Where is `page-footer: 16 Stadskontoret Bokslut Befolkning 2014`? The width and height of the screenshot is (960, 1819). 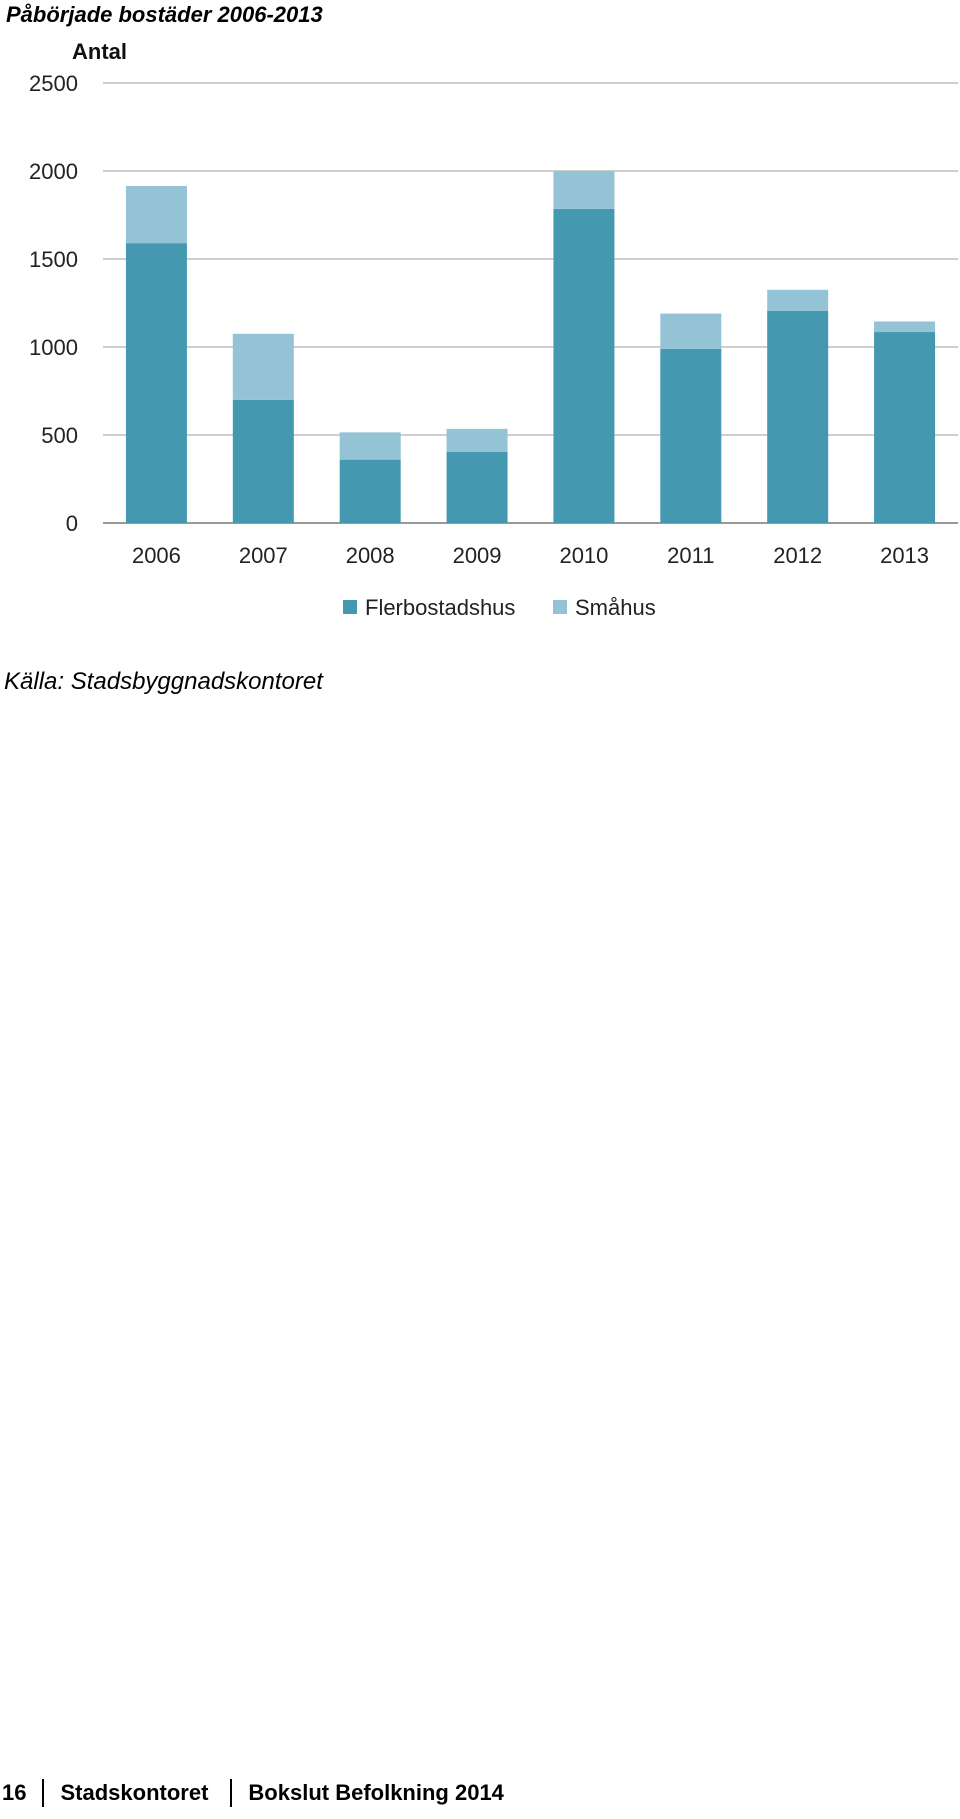
page-footer: 16 Stadskontoret Bokslut Befolkning 2014 is located at coordinates (252, 1793).